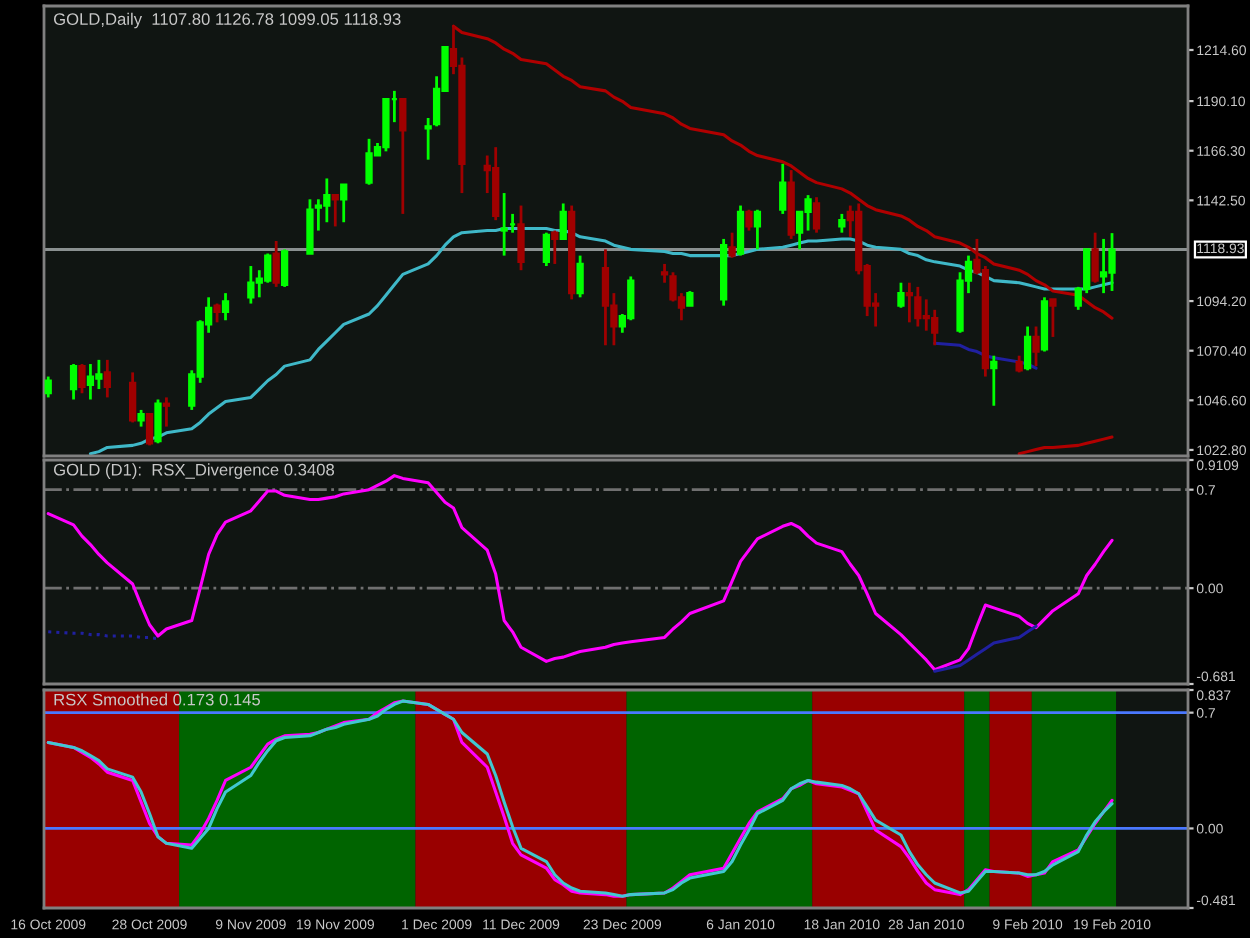 Image resolution: width=1250 pixels, height=938 pixels. I want to click on chart-title: GOLD (D1): RSX_Divergence 0.3408, so click(194, 471).